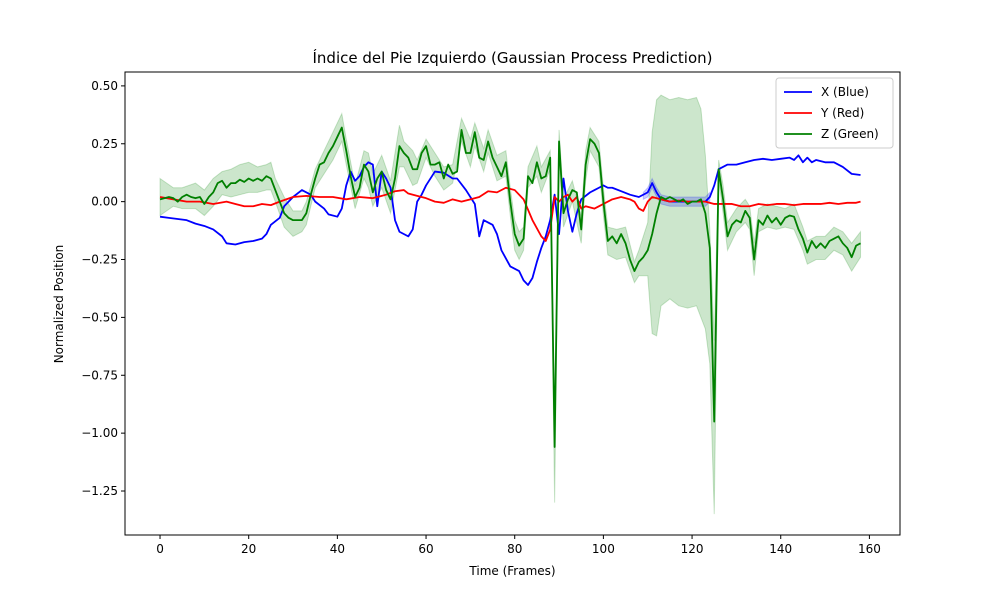  I want to click on x-tick-label: 0, so click(160, 549).